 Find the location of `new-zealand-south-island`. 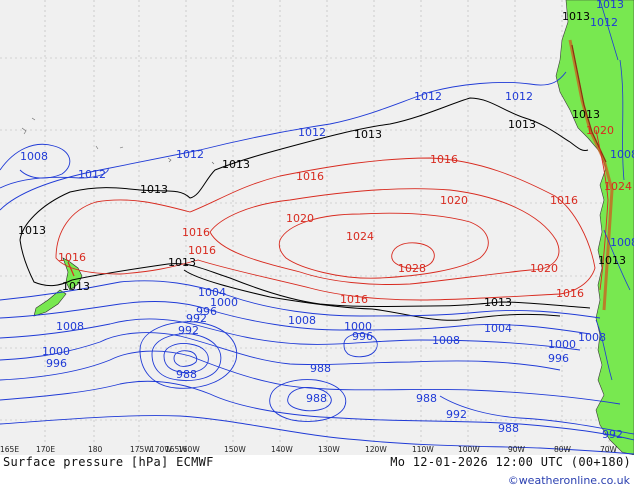

new-zealand-south-island is located at coordinates (50, 303).